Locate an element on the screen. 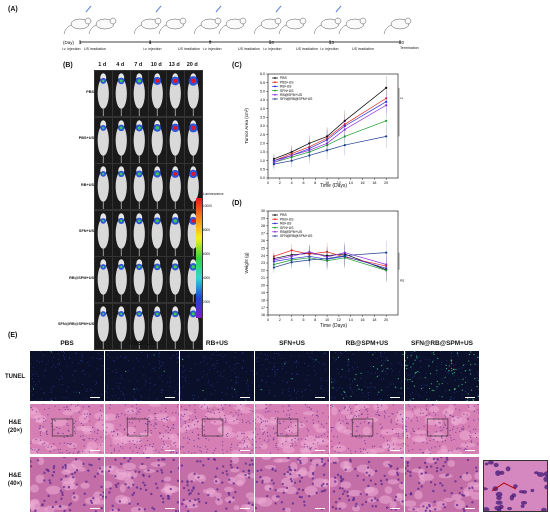  y-tick-label: 26 is located at coordinates (263, 241).